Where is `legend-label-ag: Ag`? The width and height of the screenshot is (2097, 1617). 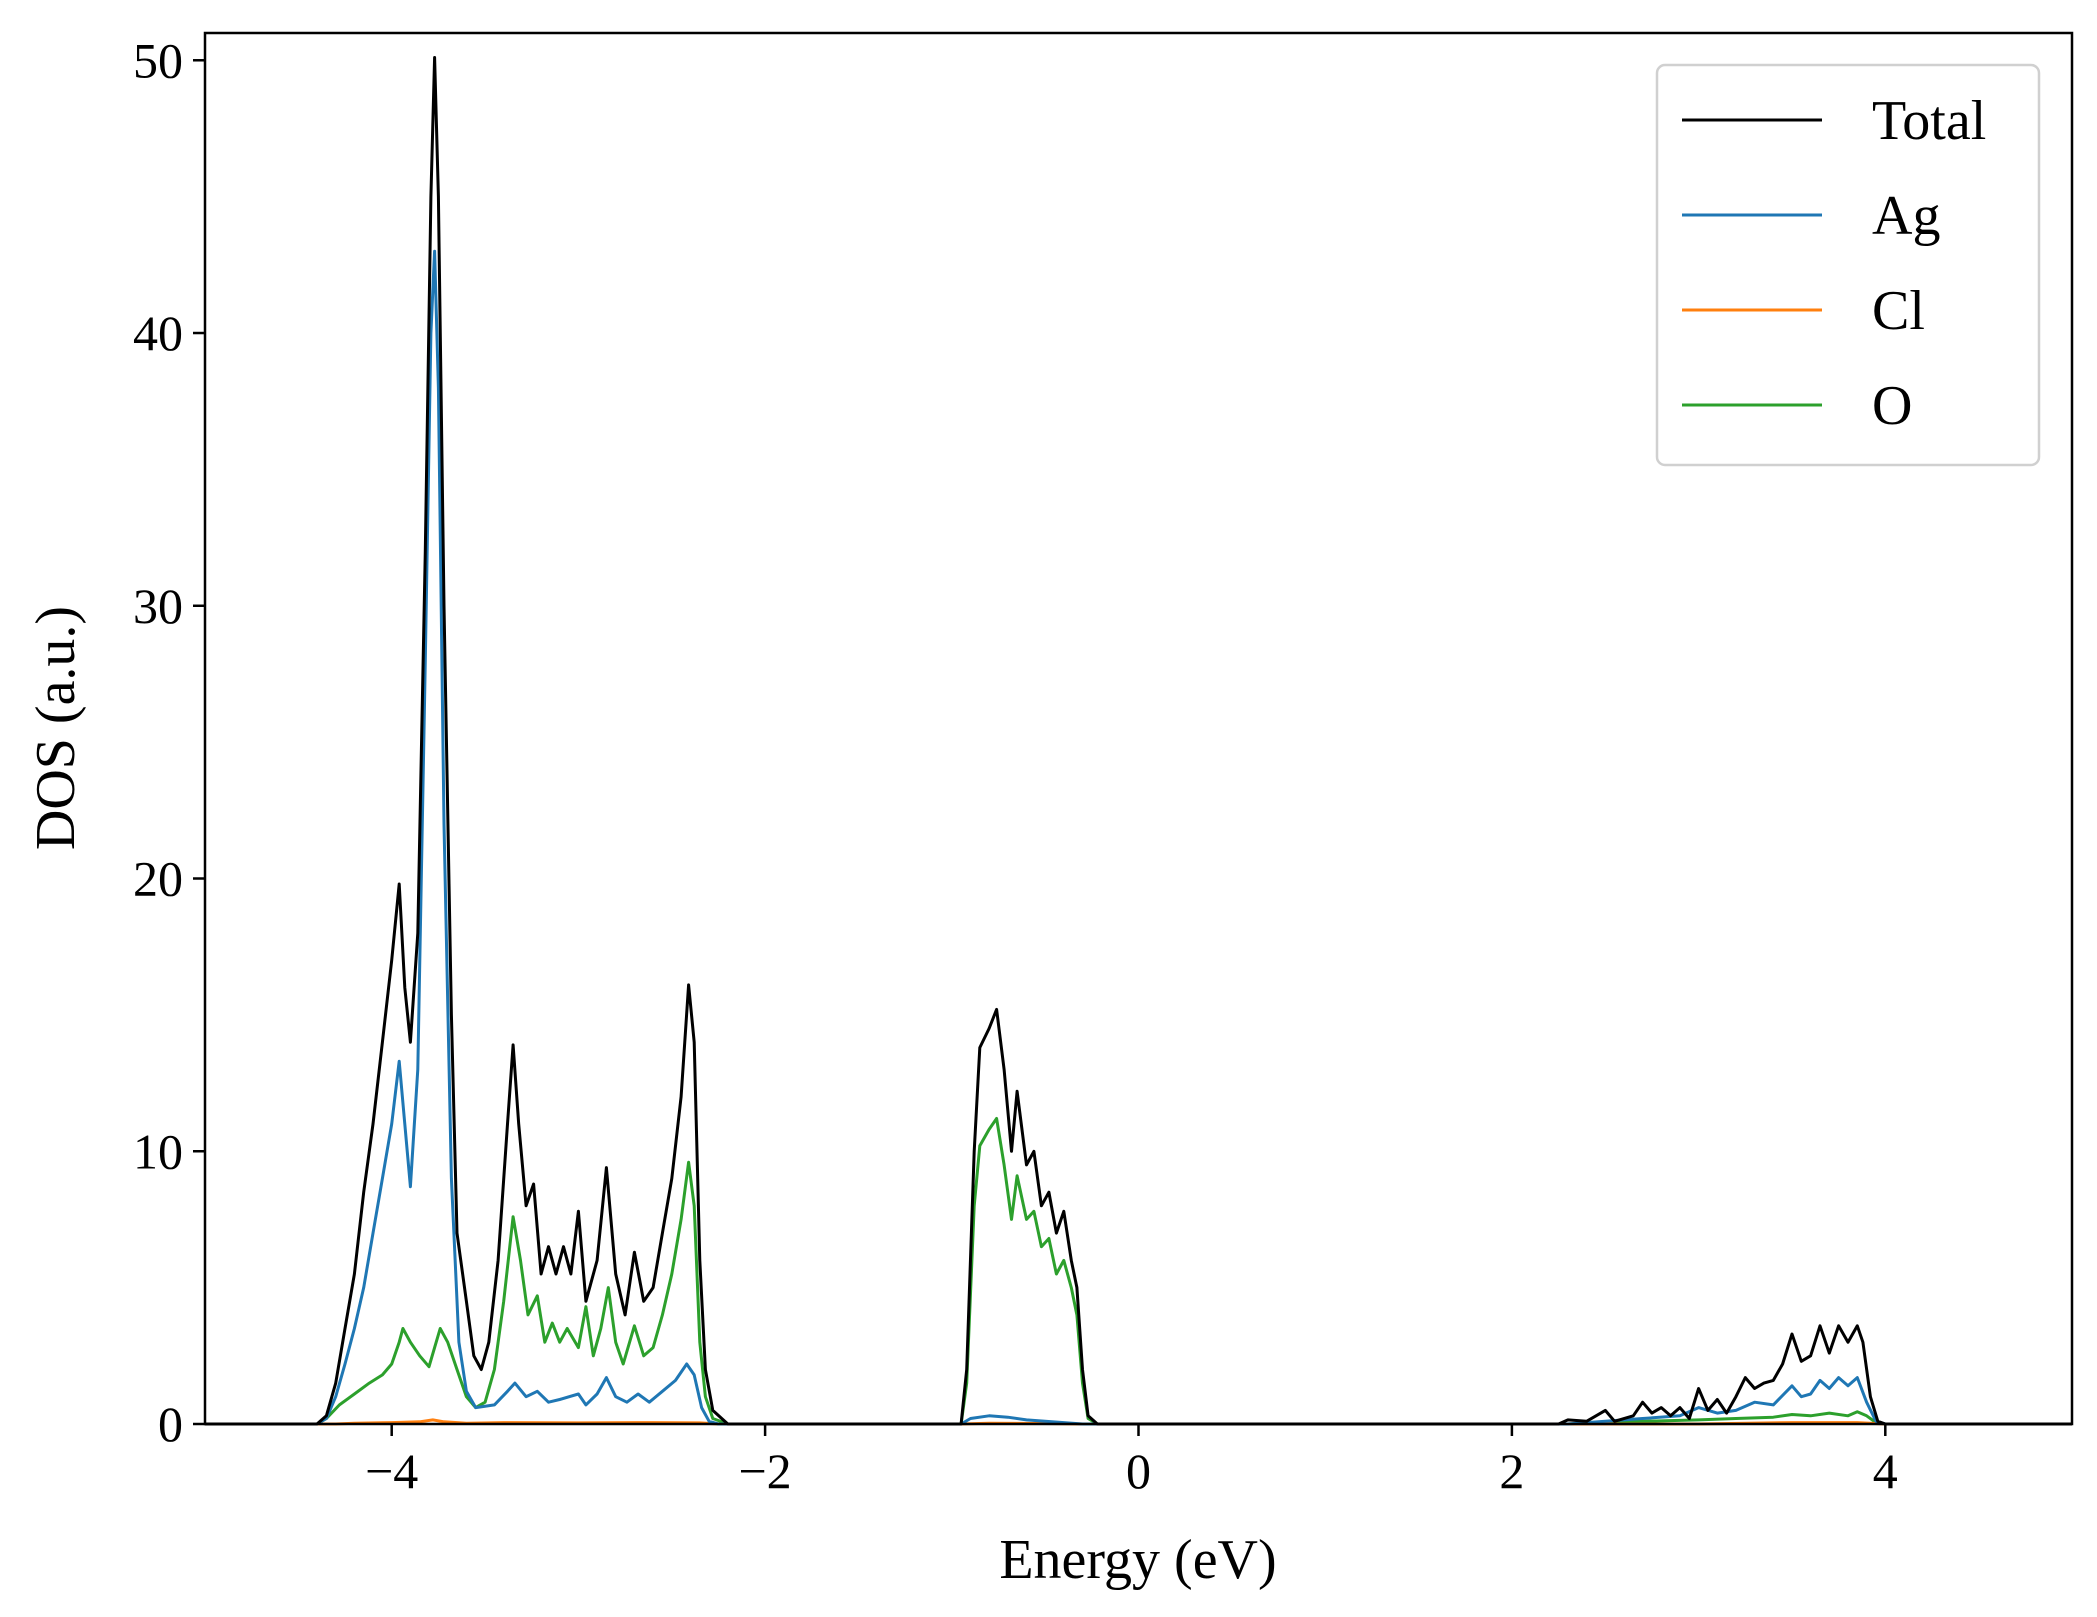 legend-label-ag: Ag is located at coordinates (1906, 216).